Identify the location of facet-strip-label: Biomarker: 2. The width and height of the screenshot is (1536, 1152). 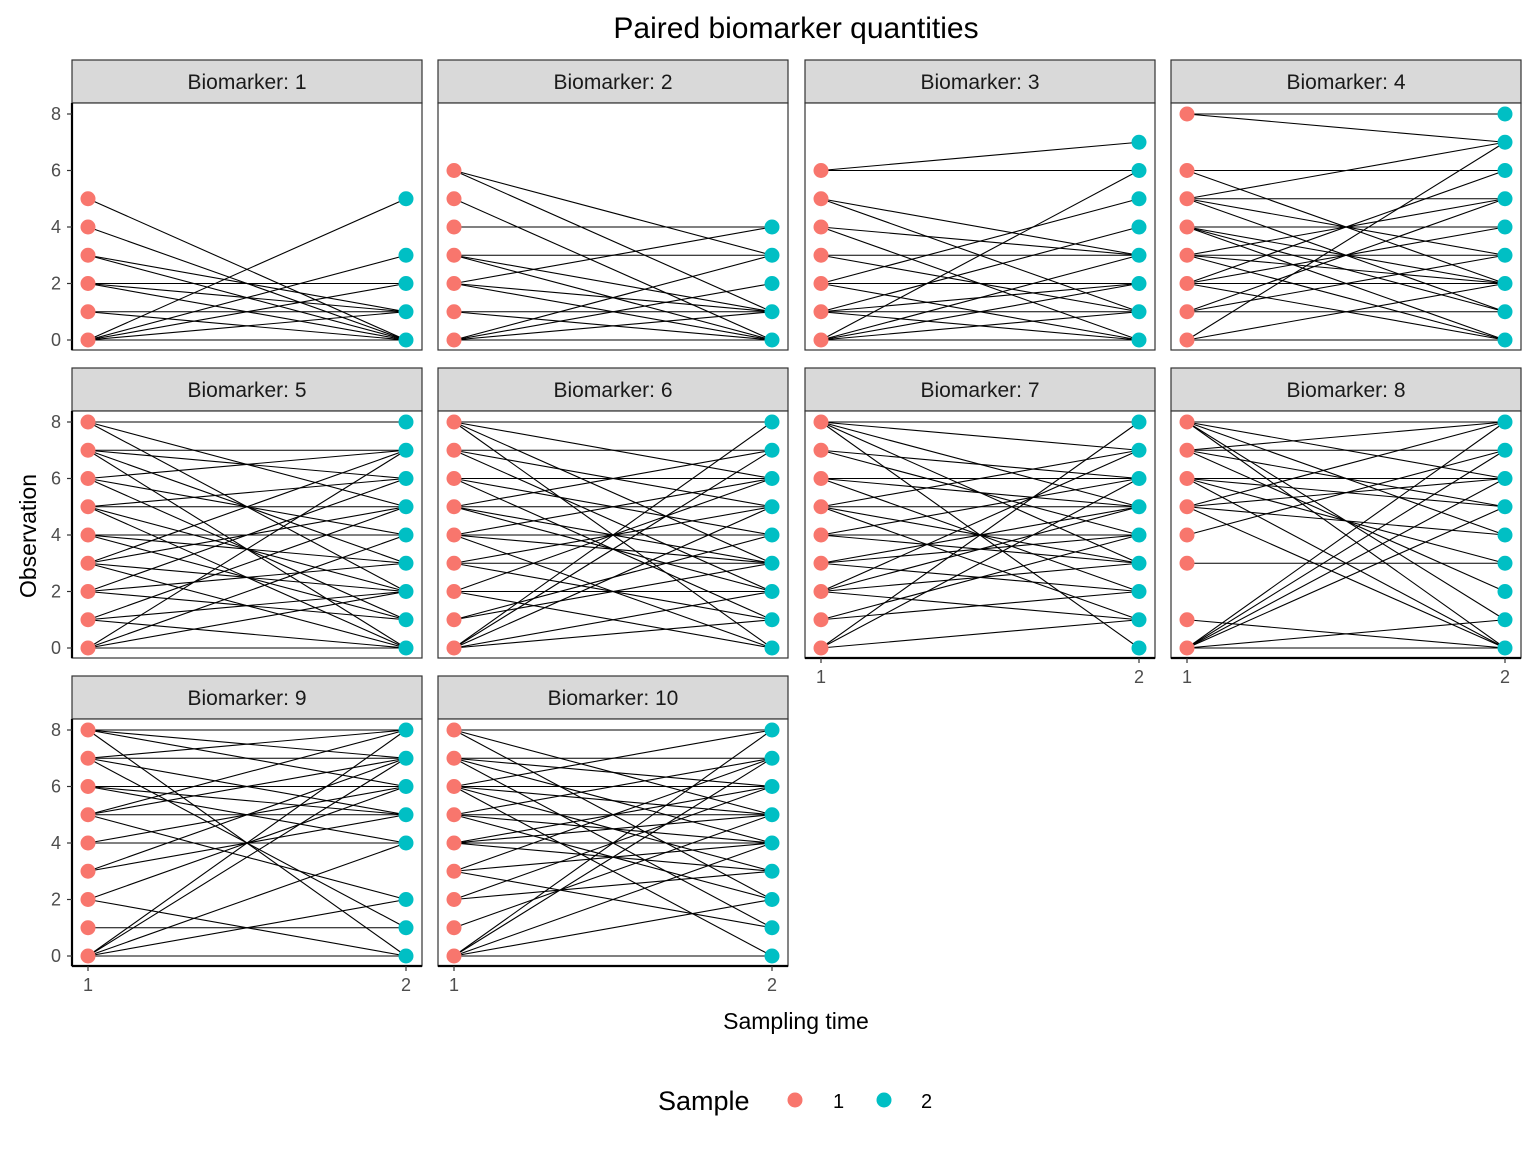
(612, 82).